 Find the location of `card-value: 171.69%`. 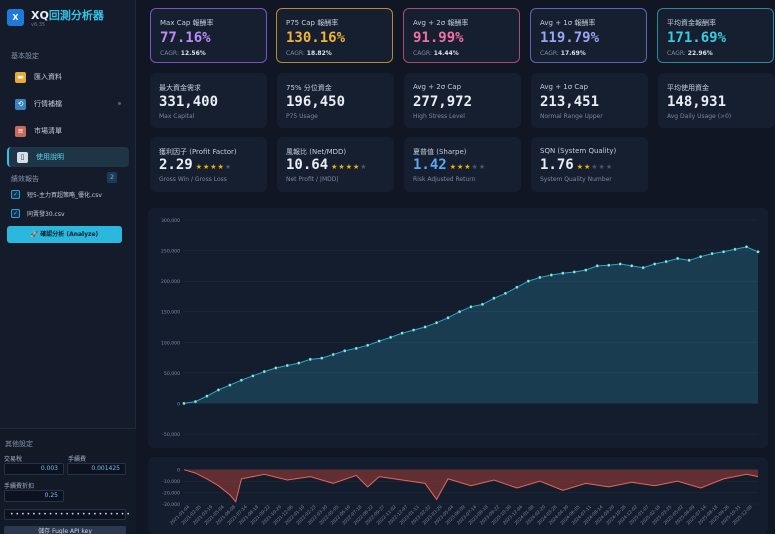

card-value: 171.69% is located at coordinates (697, 38).